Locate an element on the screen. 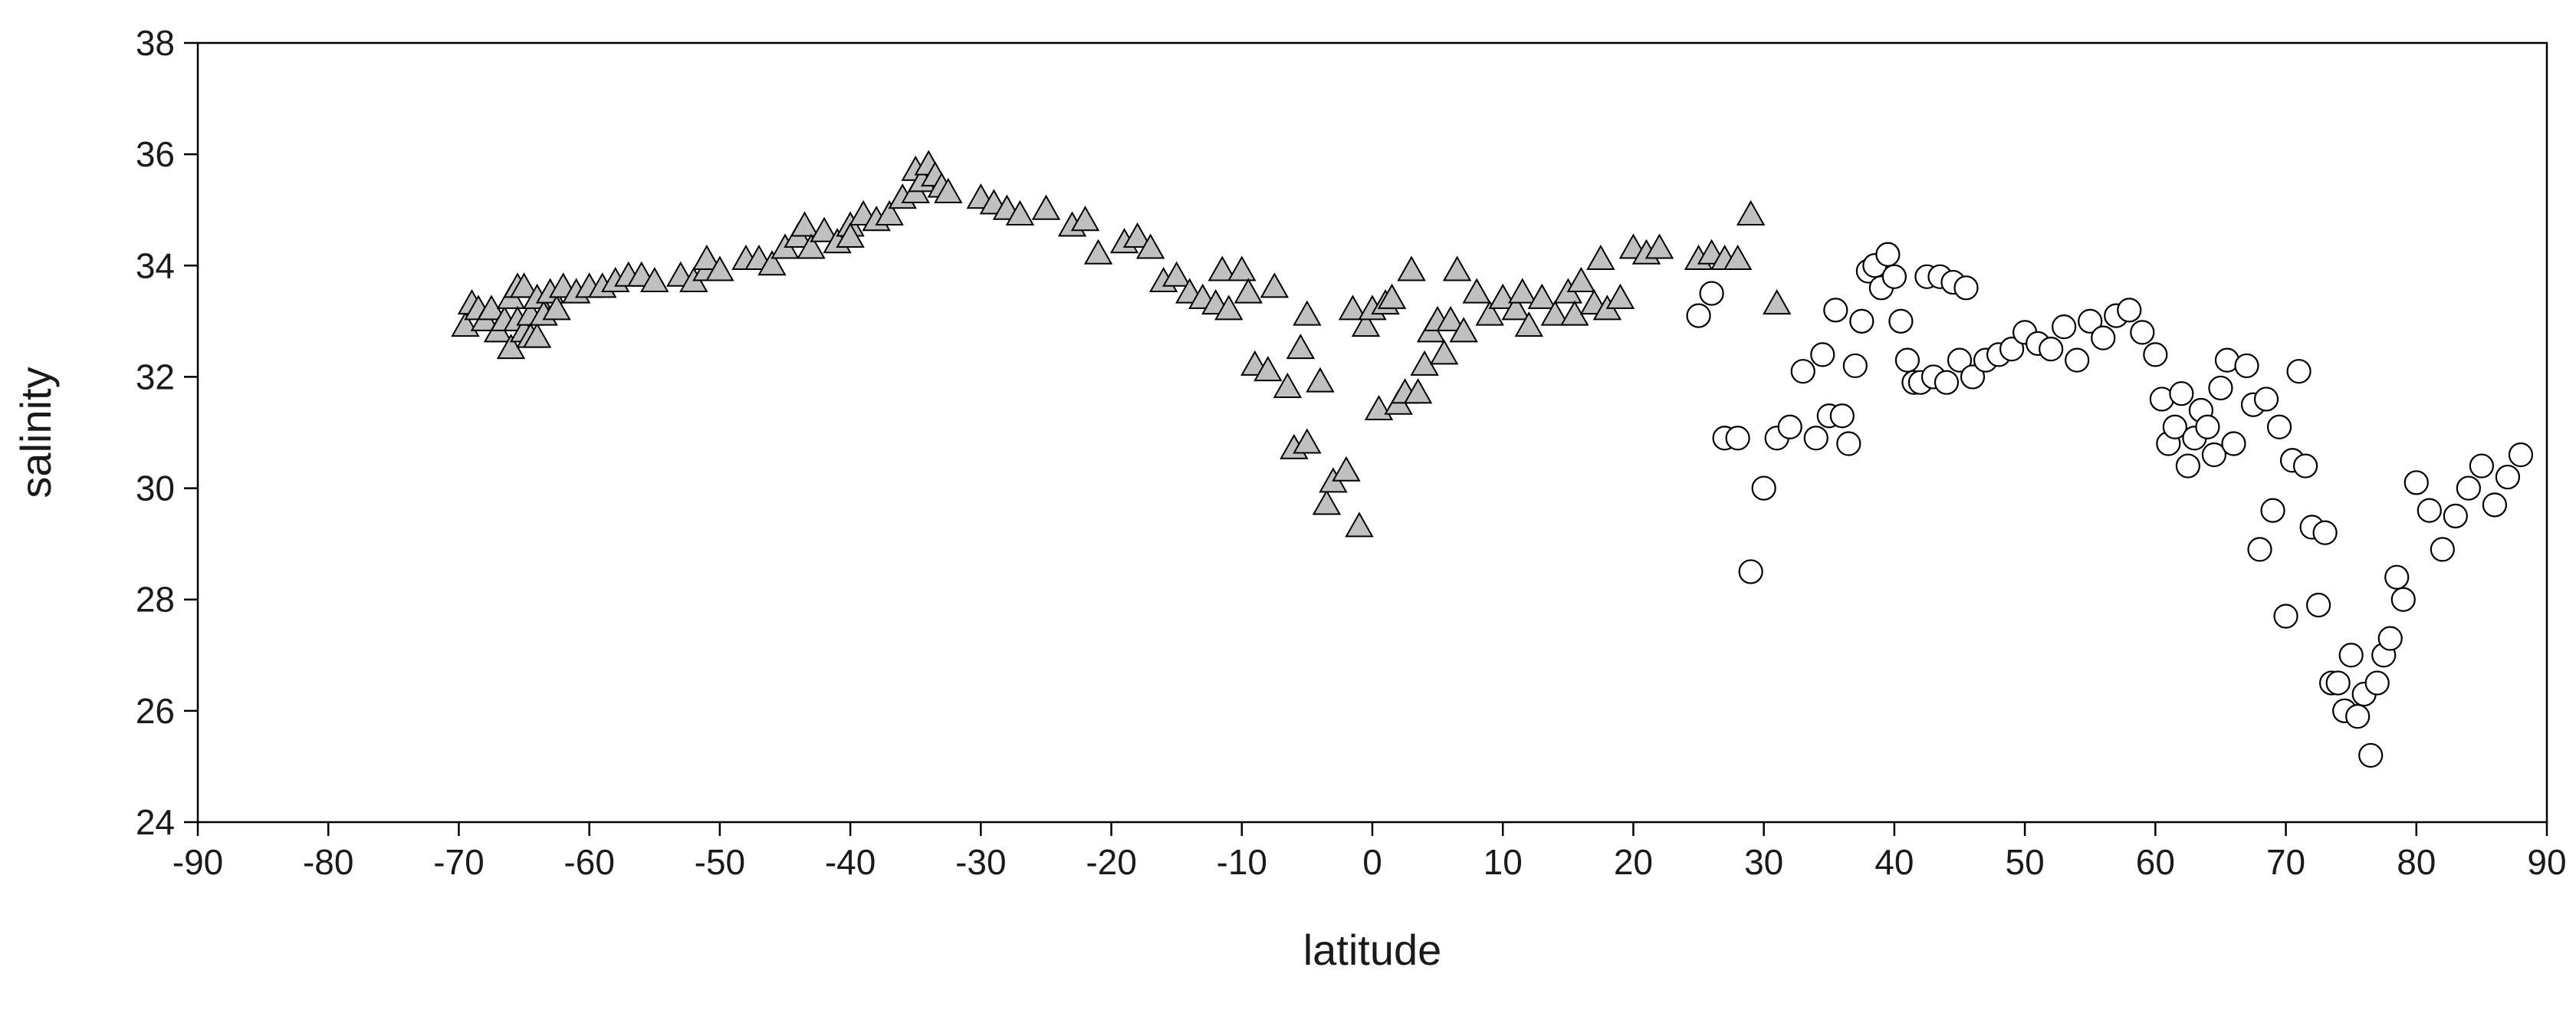 This screenshot has height=1020, width=2576. x-tick-label: -10 is located at coordinates (1242, 862).